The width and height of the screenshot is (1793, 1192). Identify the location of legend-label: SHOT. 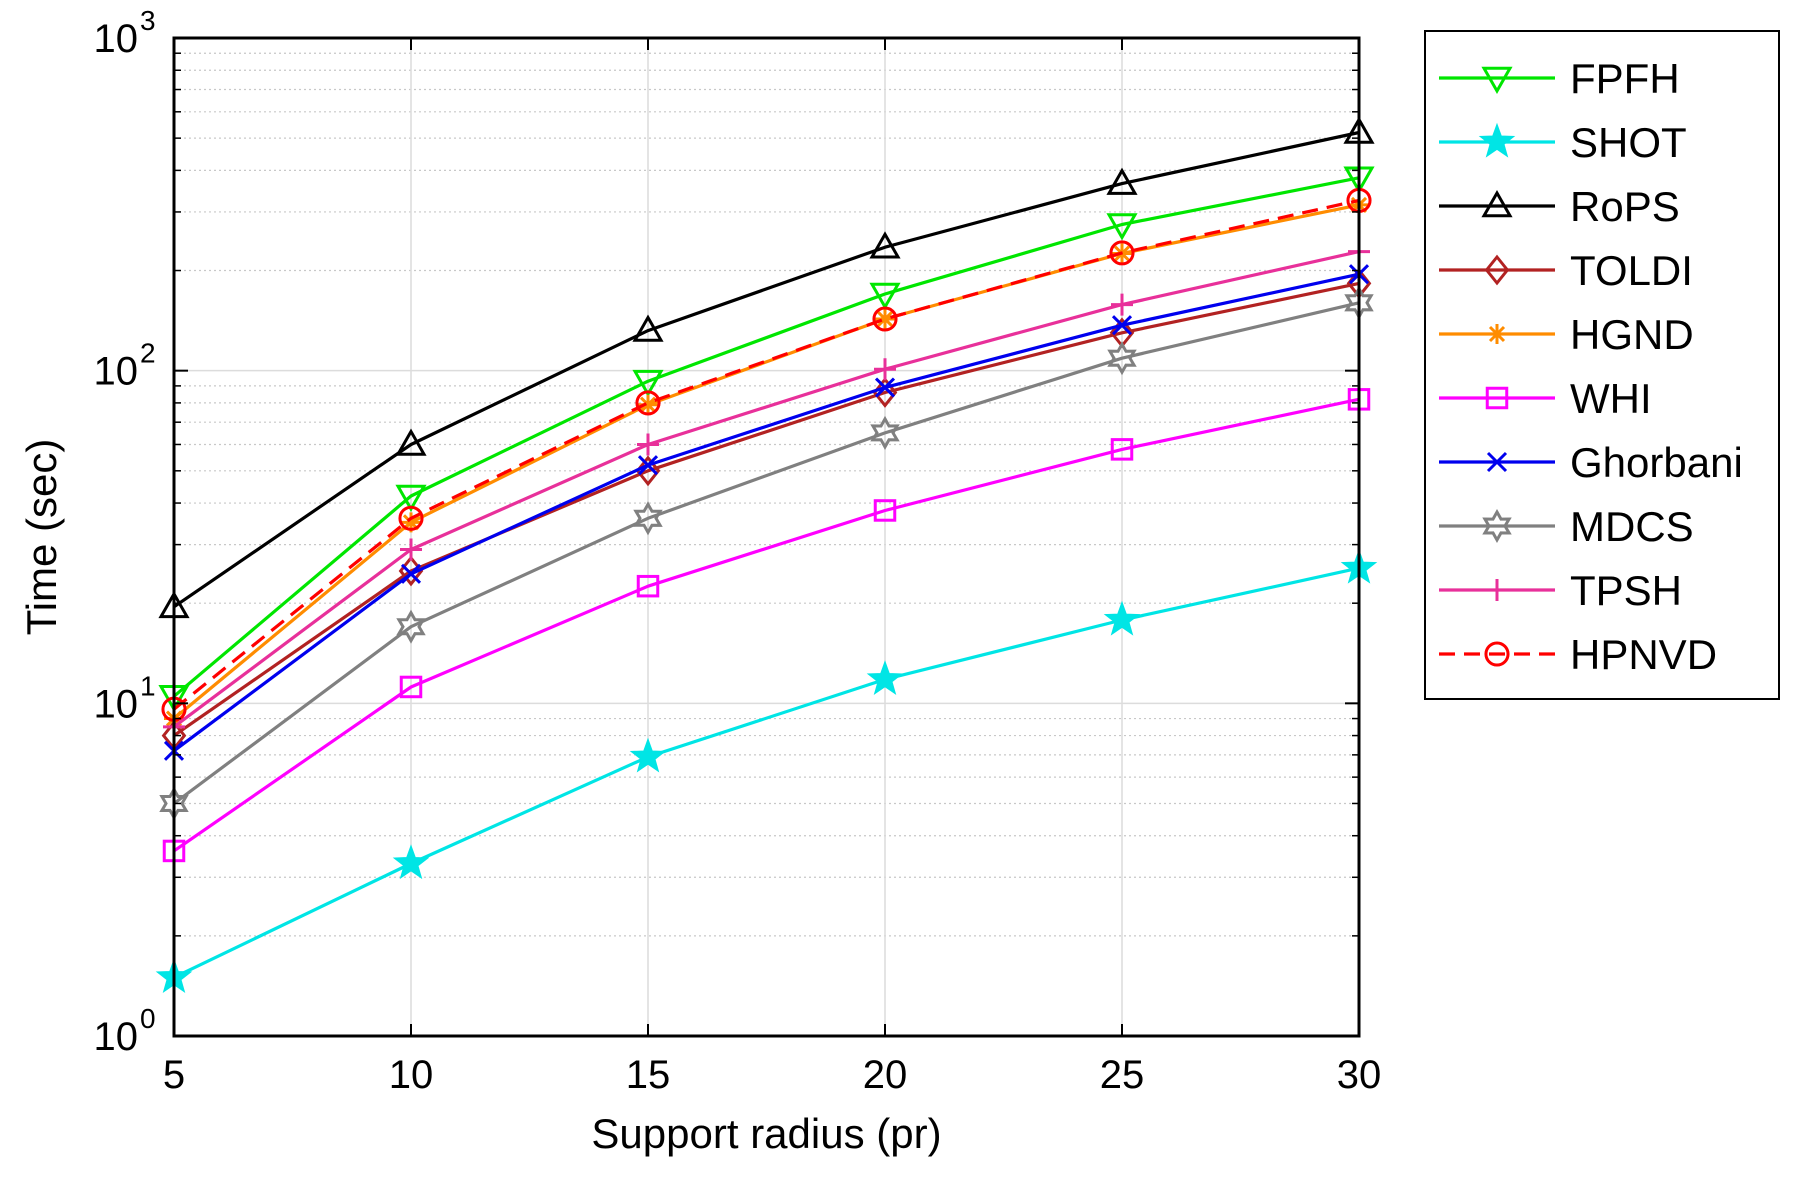
(1628, 142).